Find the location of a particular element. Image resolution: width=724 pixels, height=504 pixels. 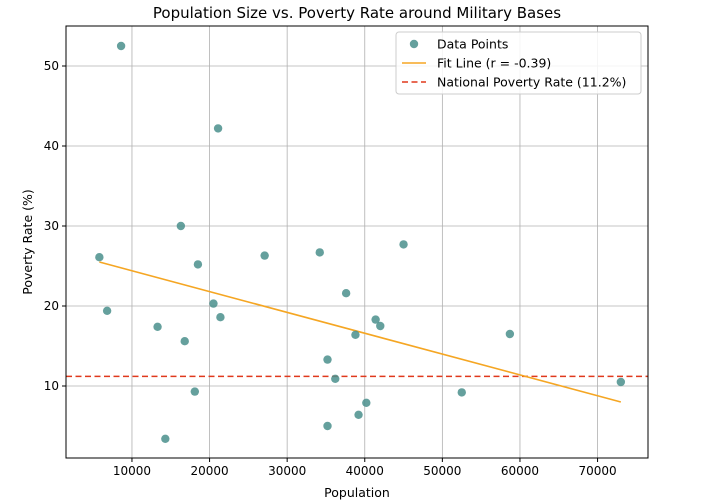

x-axis-ticks: 10000 20000 30000 40000 50000 60000 70000 is located at coordinates (365, 468).